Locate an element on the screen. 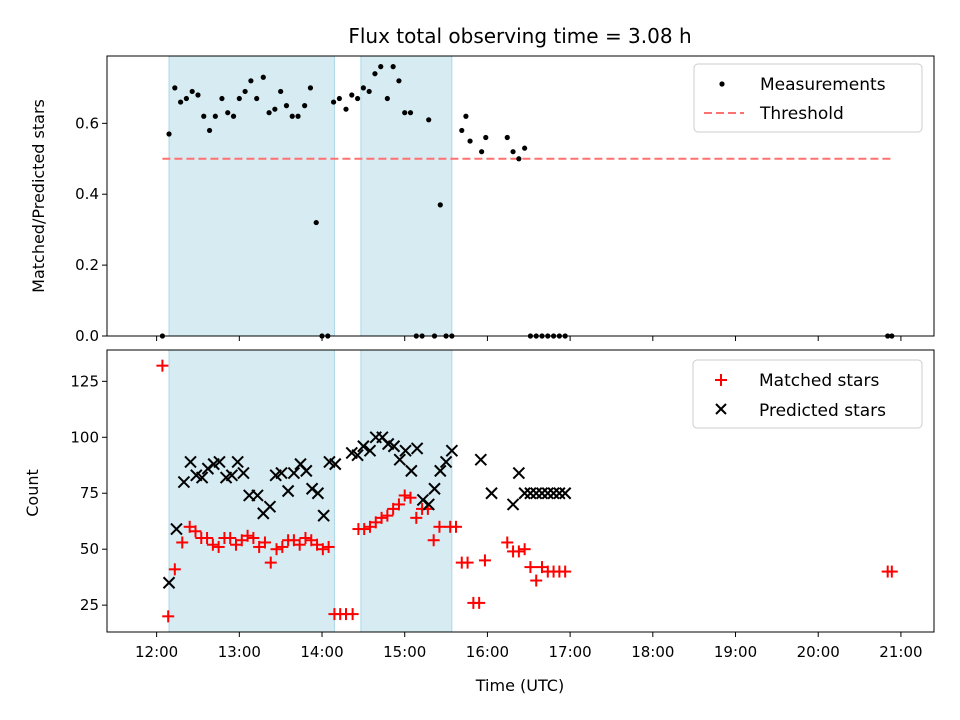  legend-ratio: Measurements Threshold is located at coordinates (808, 98).